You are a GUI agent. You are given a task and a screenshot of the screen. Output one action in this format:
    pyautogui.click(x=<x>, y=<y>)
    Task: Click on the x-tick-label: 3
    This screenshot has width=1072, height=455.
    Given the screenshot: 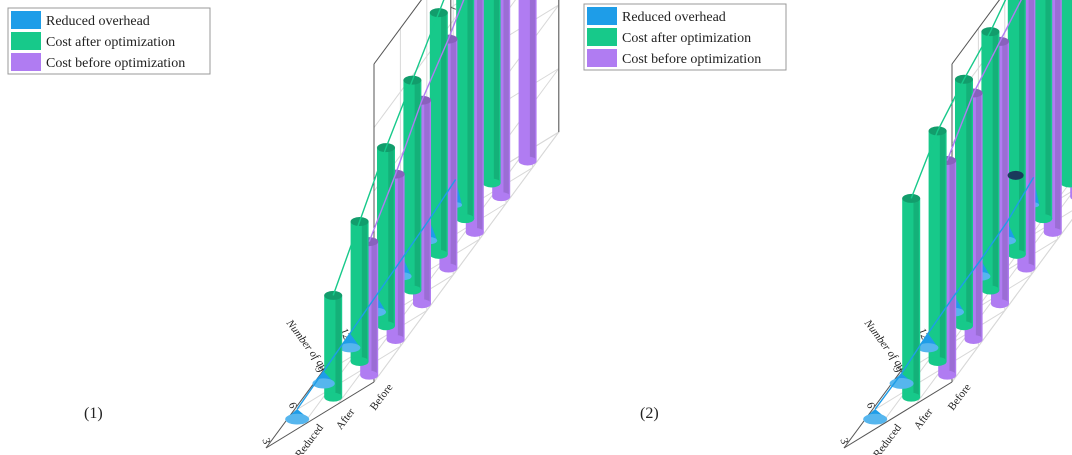 What is the action you would take?
    pyautogui.click(x=843, y=441)
    